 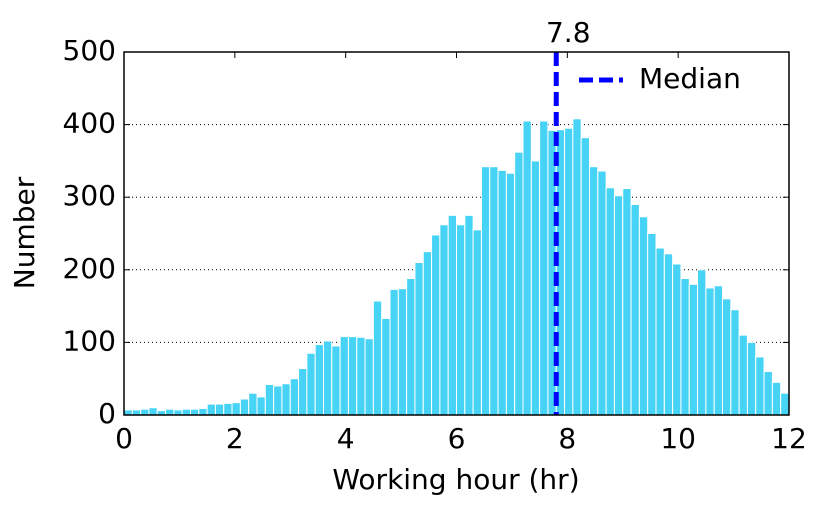 What do you see at coordinates (89, 50) in the screenshot?
I see `y-tick-label: 500` at bounding box center [89, 50].